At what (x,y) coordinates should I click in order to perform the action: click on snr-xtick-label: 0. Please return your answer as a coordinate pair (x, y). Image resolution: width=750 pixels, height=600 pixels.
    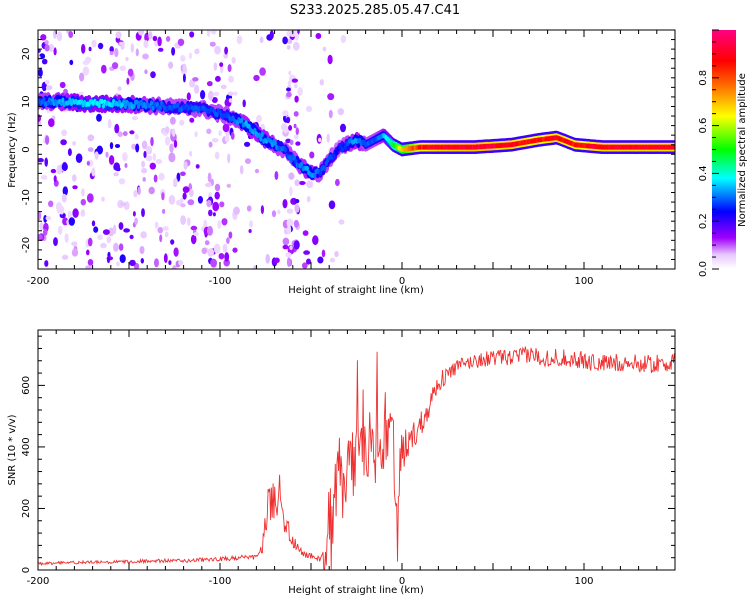
    Looking at the image, I should click on (402, 581).